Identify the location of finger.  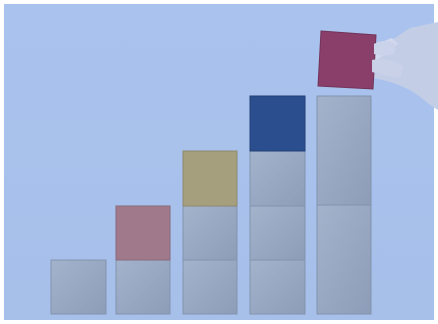
(388, 68).